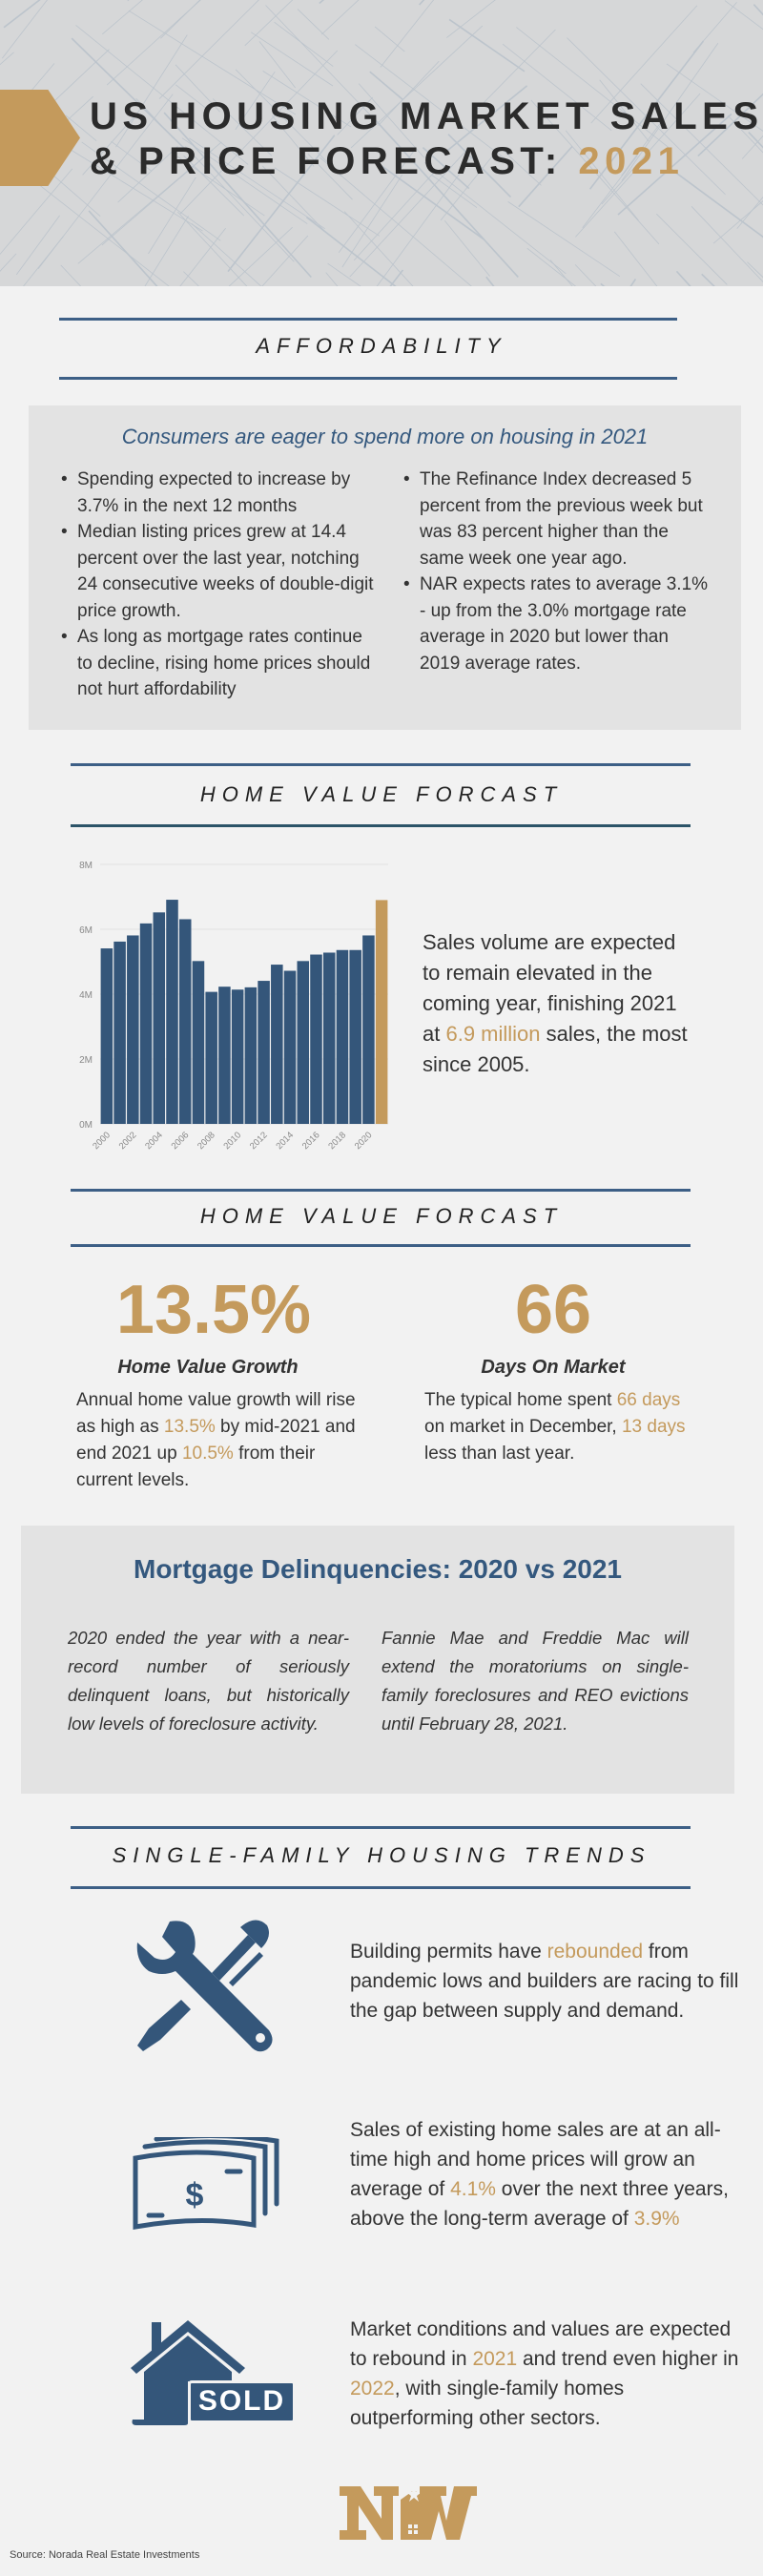  I want to click on bar-2011, so click(251, 1055).